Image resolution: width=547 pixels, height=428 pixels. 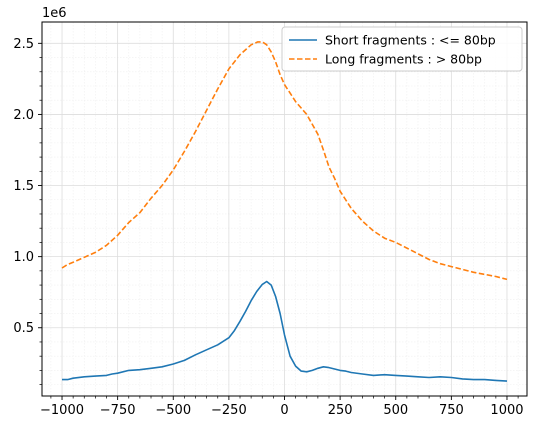 I want to click on x-tick-label: 1000, so click(x=506, y=410).